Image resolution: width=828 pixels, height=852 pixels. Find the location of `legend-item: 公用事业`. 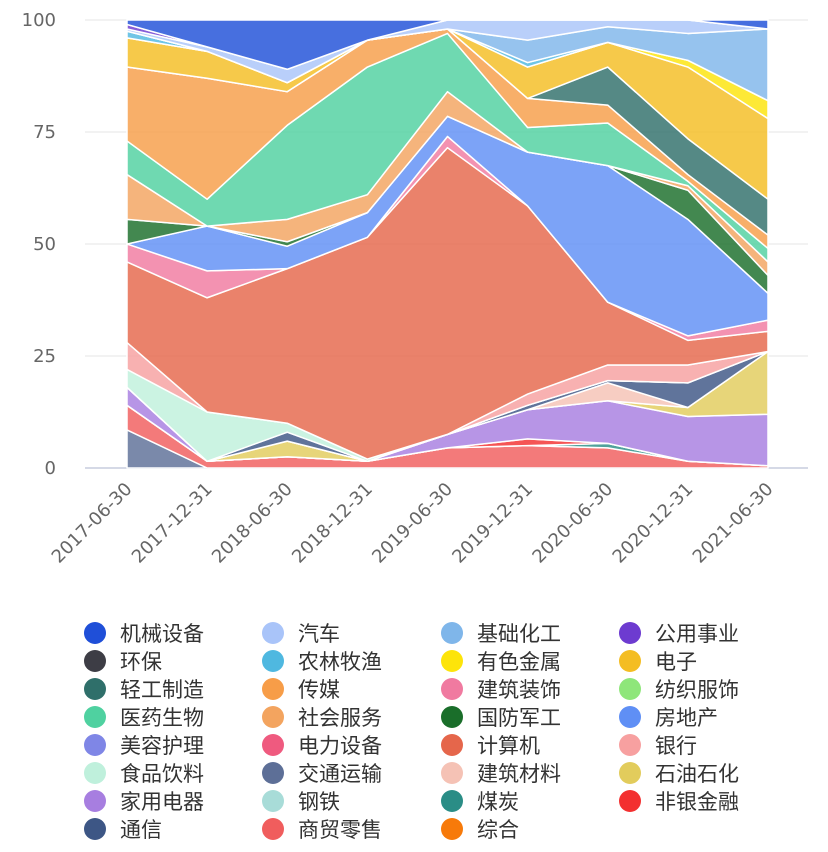

legend-item: 公用事业 is located at coordinates (679, 634).